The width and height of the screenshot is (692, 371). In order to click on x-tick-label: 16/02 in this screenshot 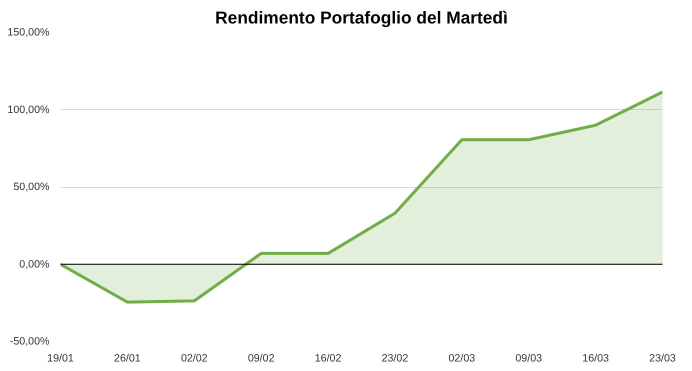, I will do `click(328, 358)`.